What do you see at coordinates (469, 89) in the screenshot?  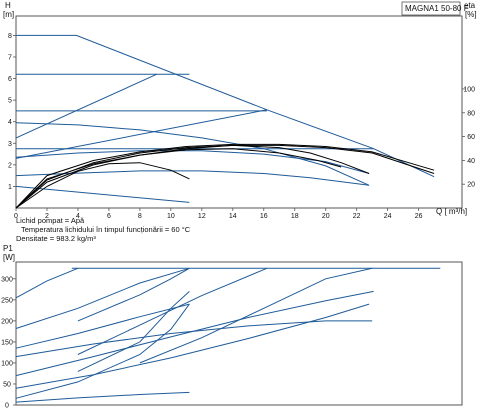 I see `eta-tick-label: 100` at bounding box center [469, 89].